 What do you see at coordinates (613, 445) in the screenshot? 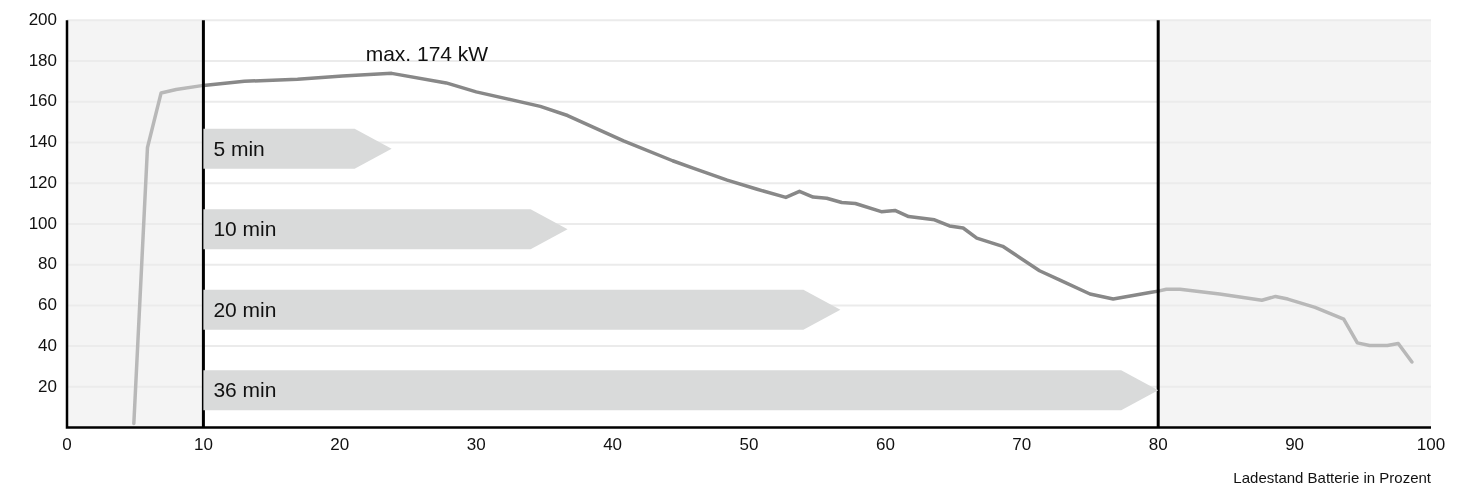
I see `x-tick-label: 40` at bounding box center [613, 445].